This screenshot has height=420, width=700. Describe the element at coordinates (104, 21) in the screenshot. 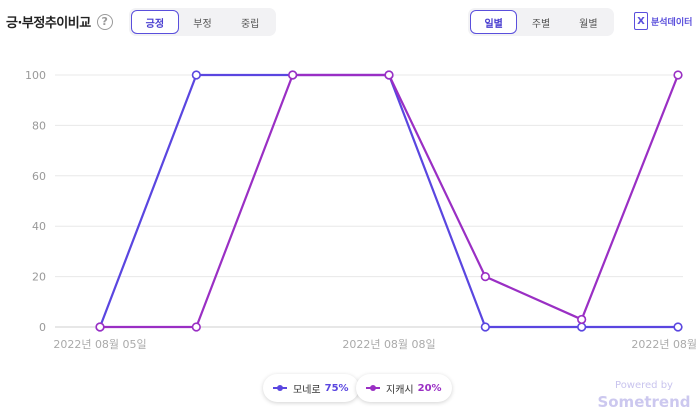

I see `question-icon: ?` at that location.